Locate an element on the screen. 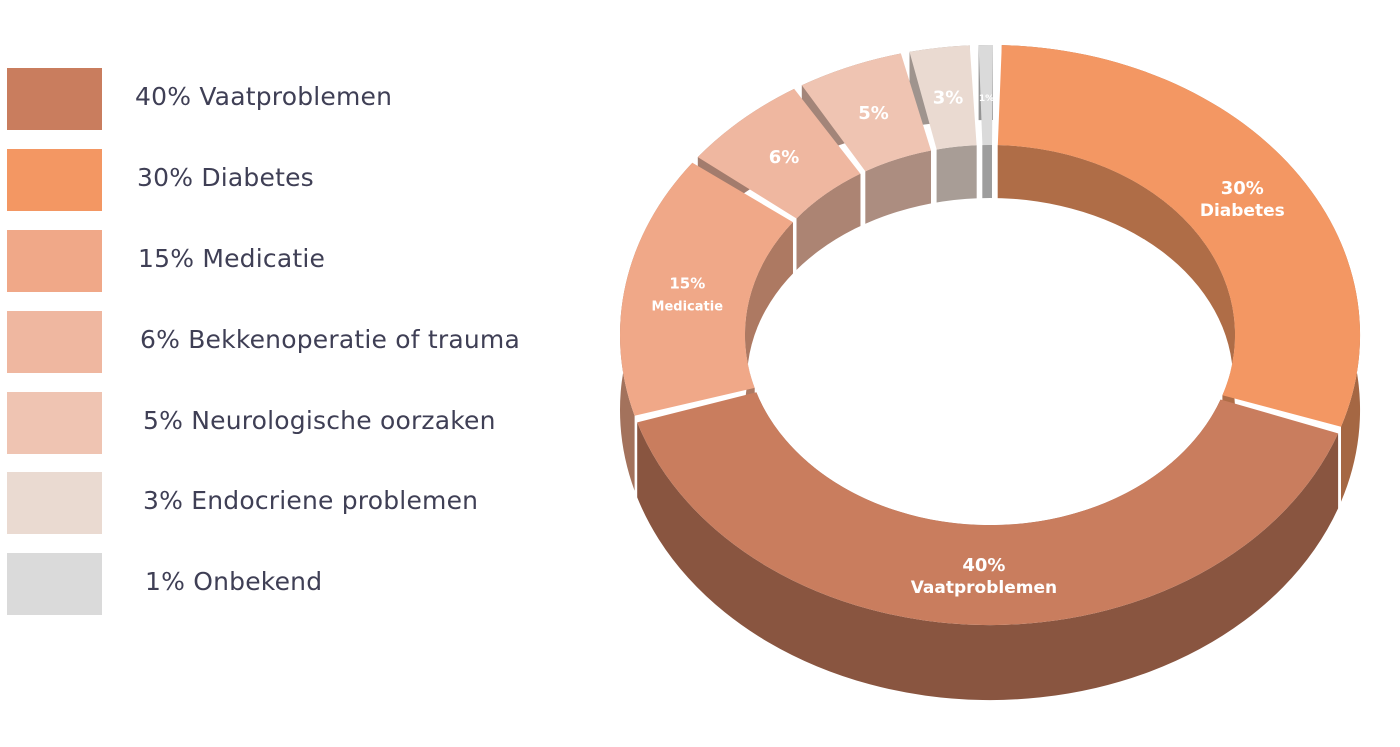  slice-percent: 5% is located at coordinates (873, 113).